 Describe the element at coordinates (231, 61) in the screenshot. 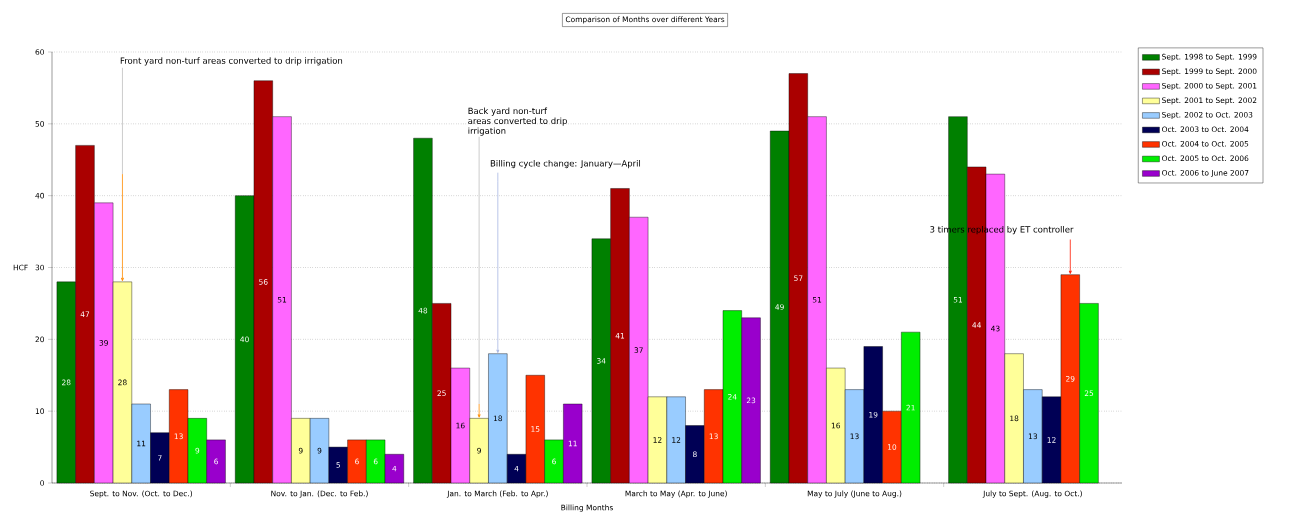

I see `annotation: Front yard non-turf areas converted to drip irrigation` at that location.